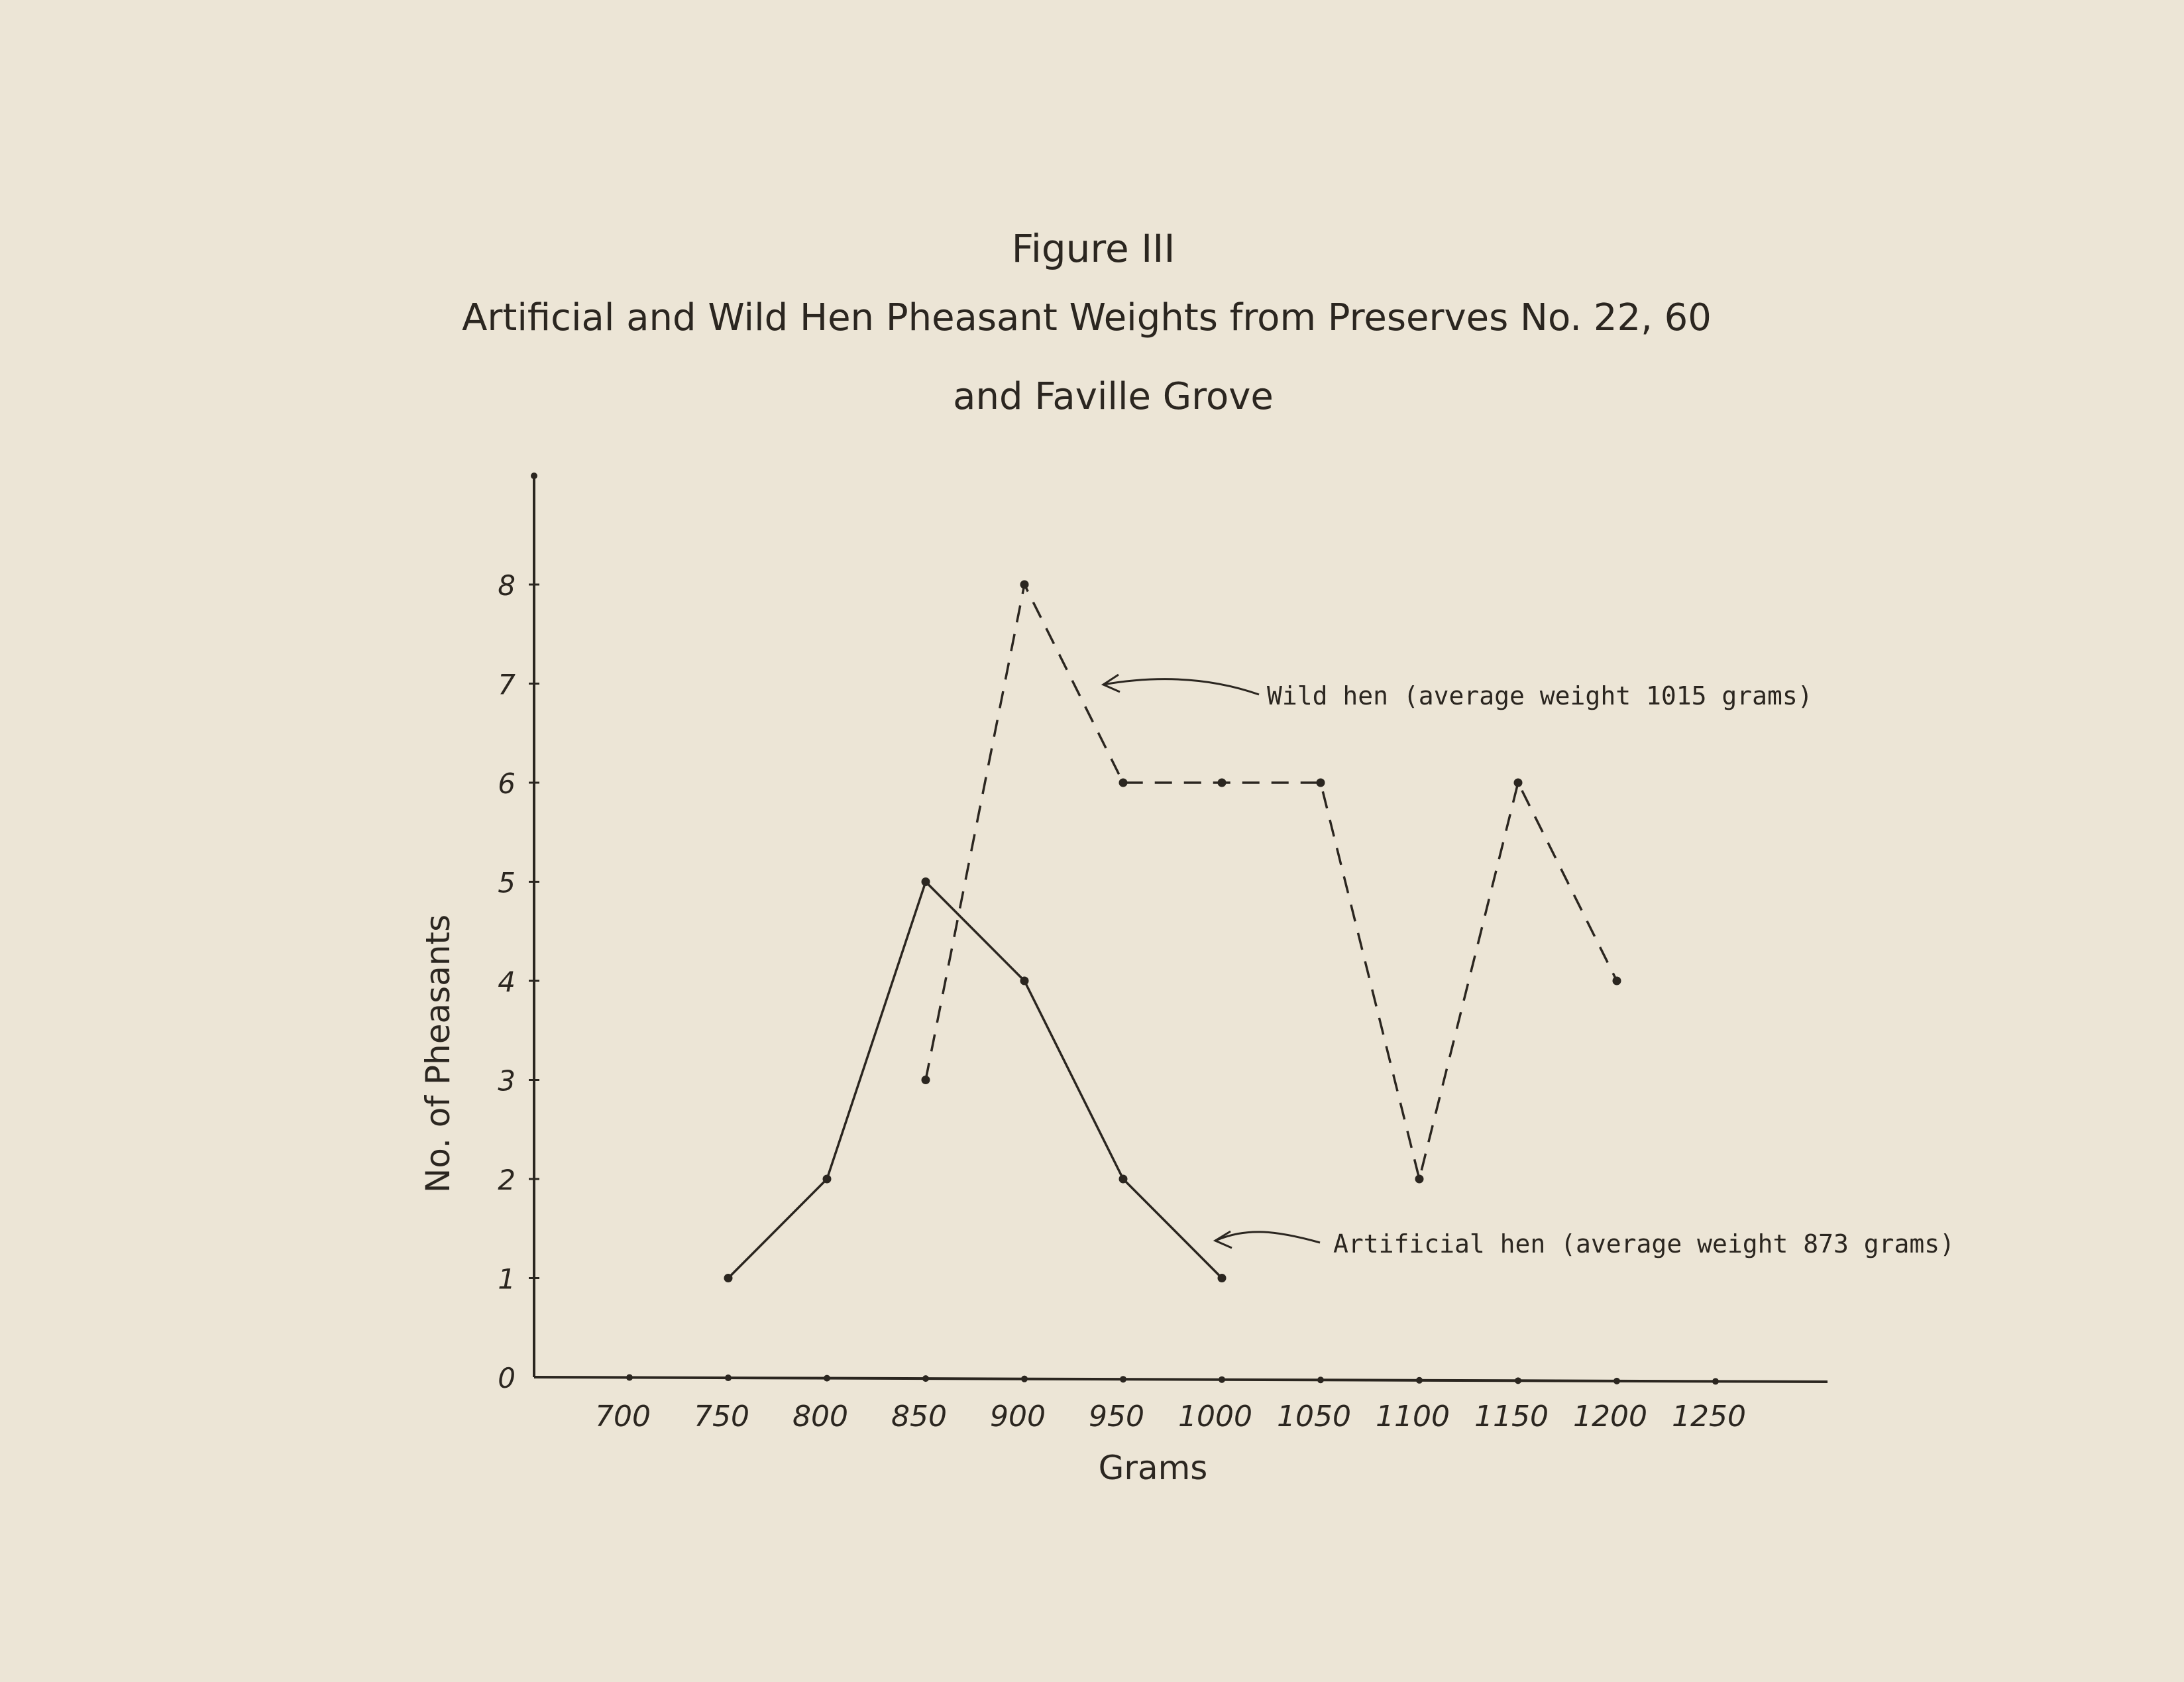 The image size is (2184, 1682). Describe the element at coordinates (1314, 1416) in the screenshot. I see `x-tick-label: 1050` at that location.